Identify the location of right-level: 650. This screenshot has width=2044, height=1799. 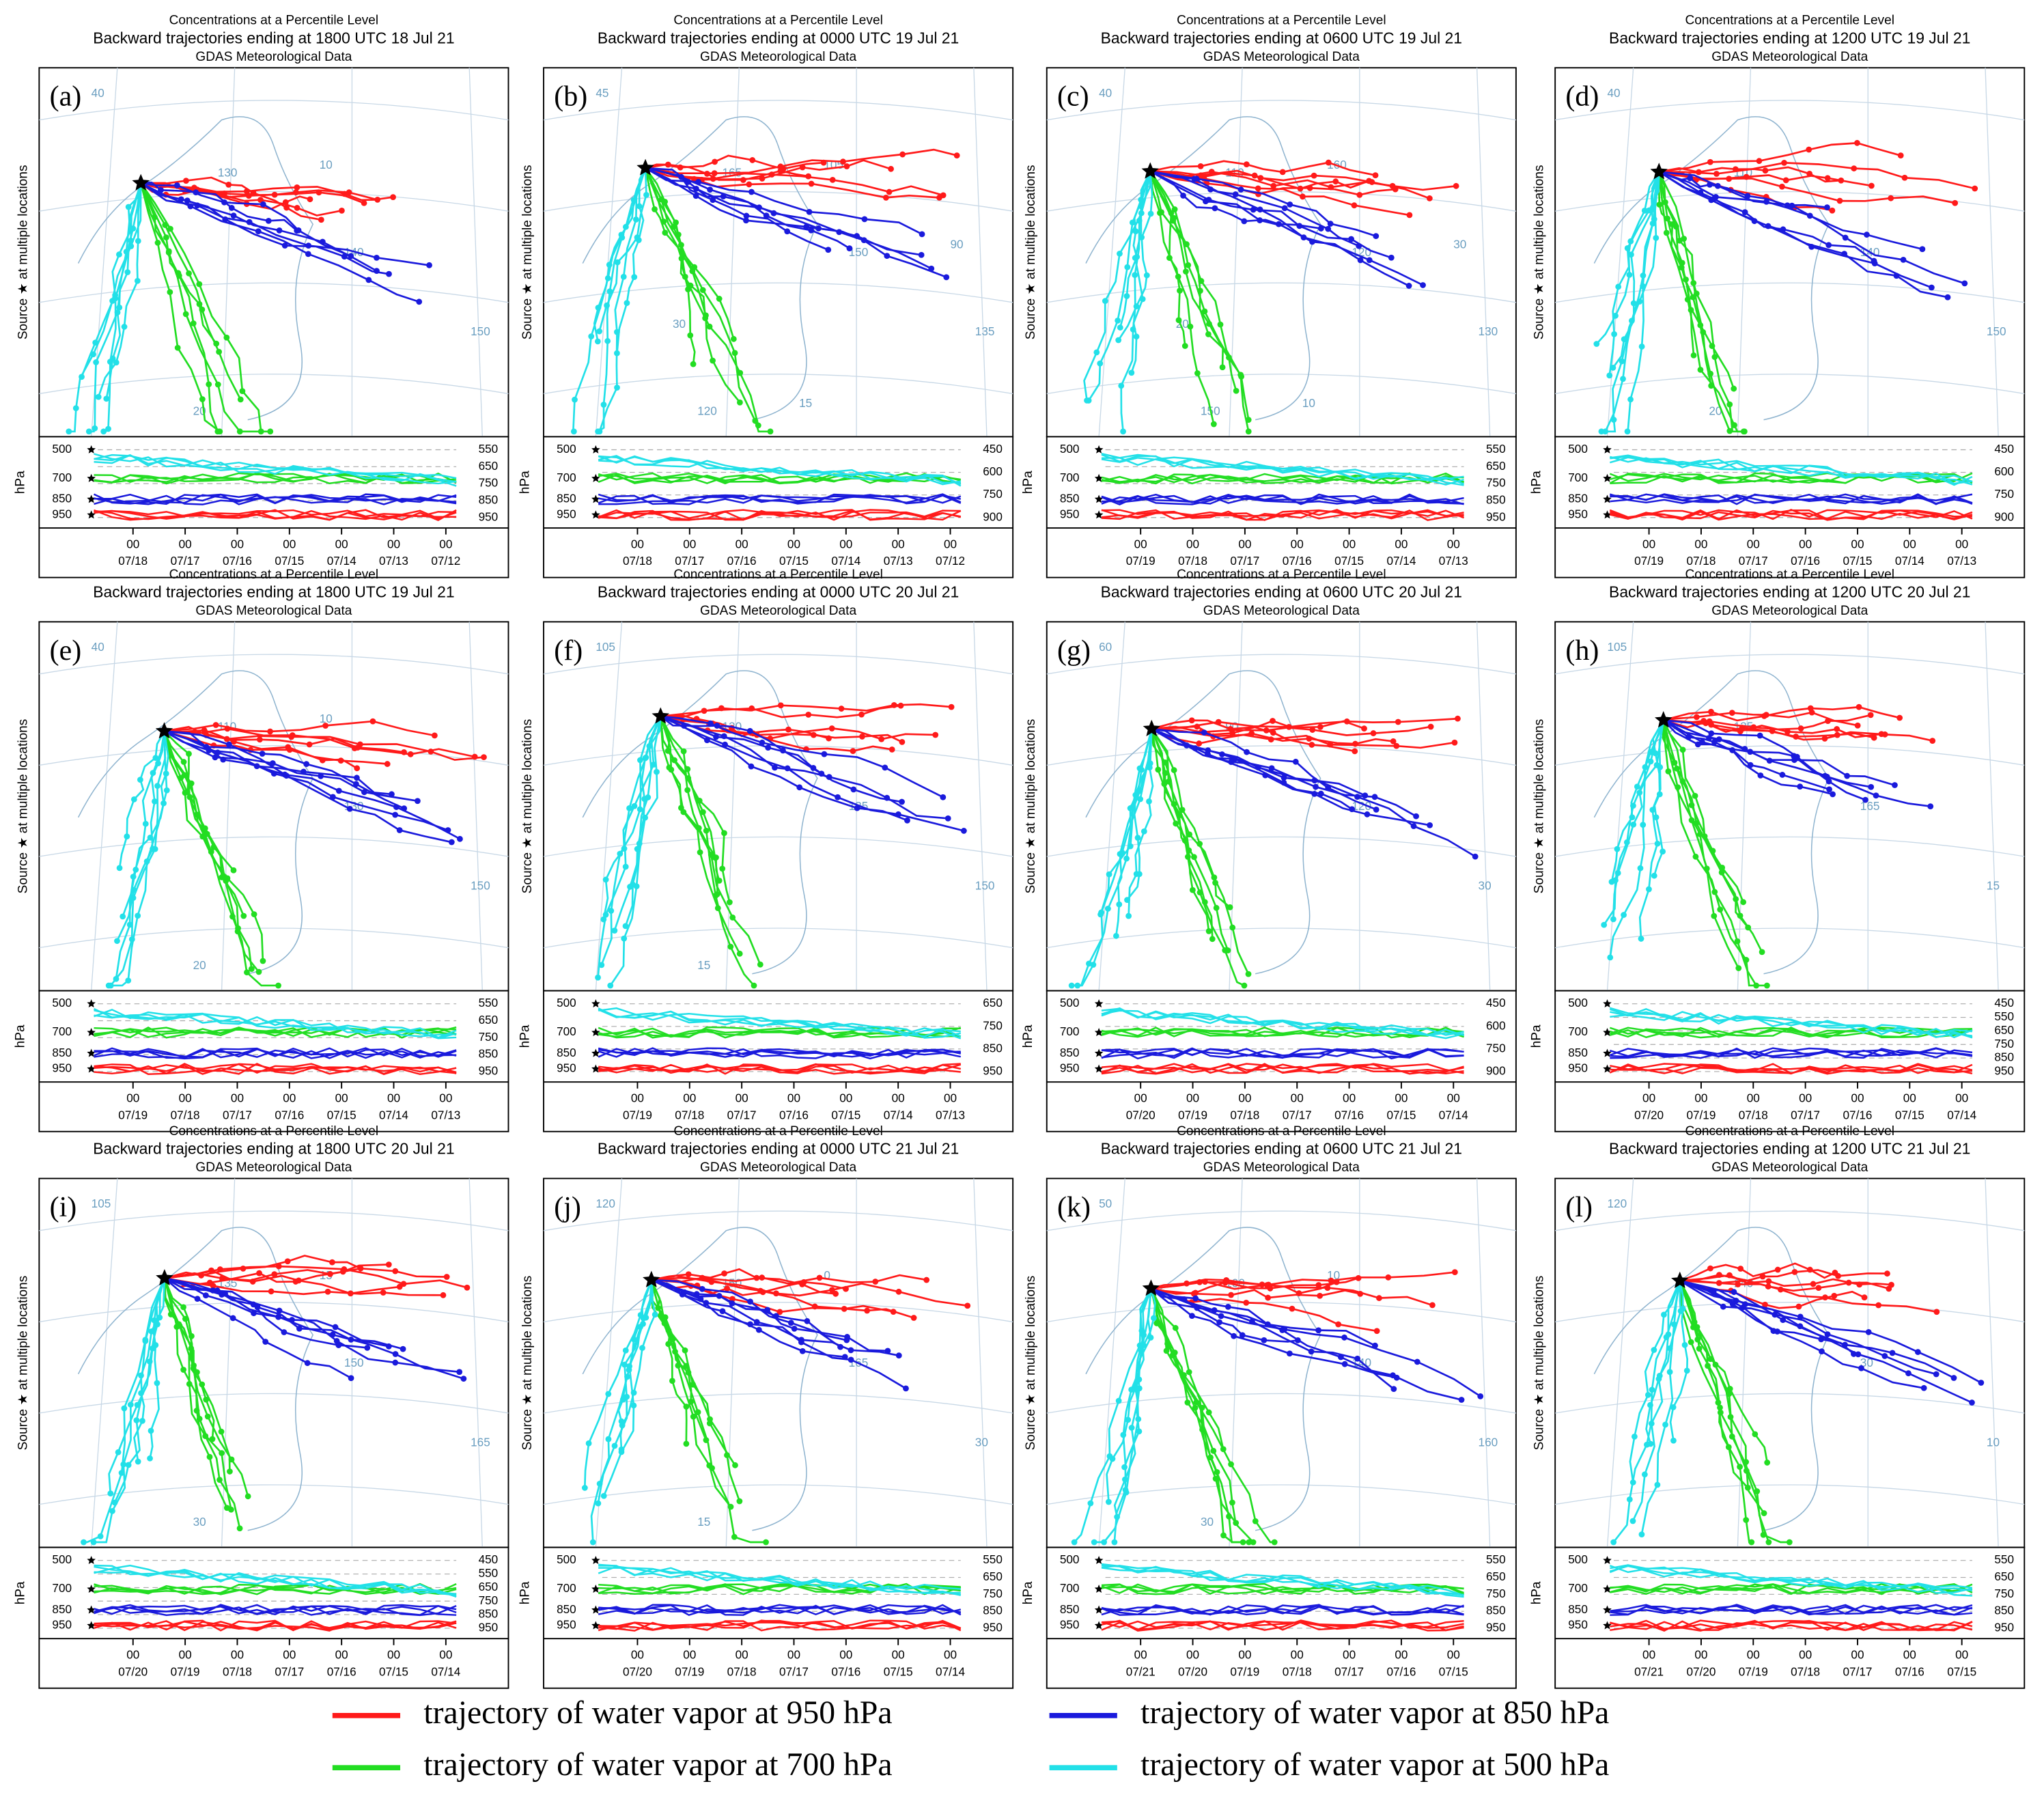
(489, 466).